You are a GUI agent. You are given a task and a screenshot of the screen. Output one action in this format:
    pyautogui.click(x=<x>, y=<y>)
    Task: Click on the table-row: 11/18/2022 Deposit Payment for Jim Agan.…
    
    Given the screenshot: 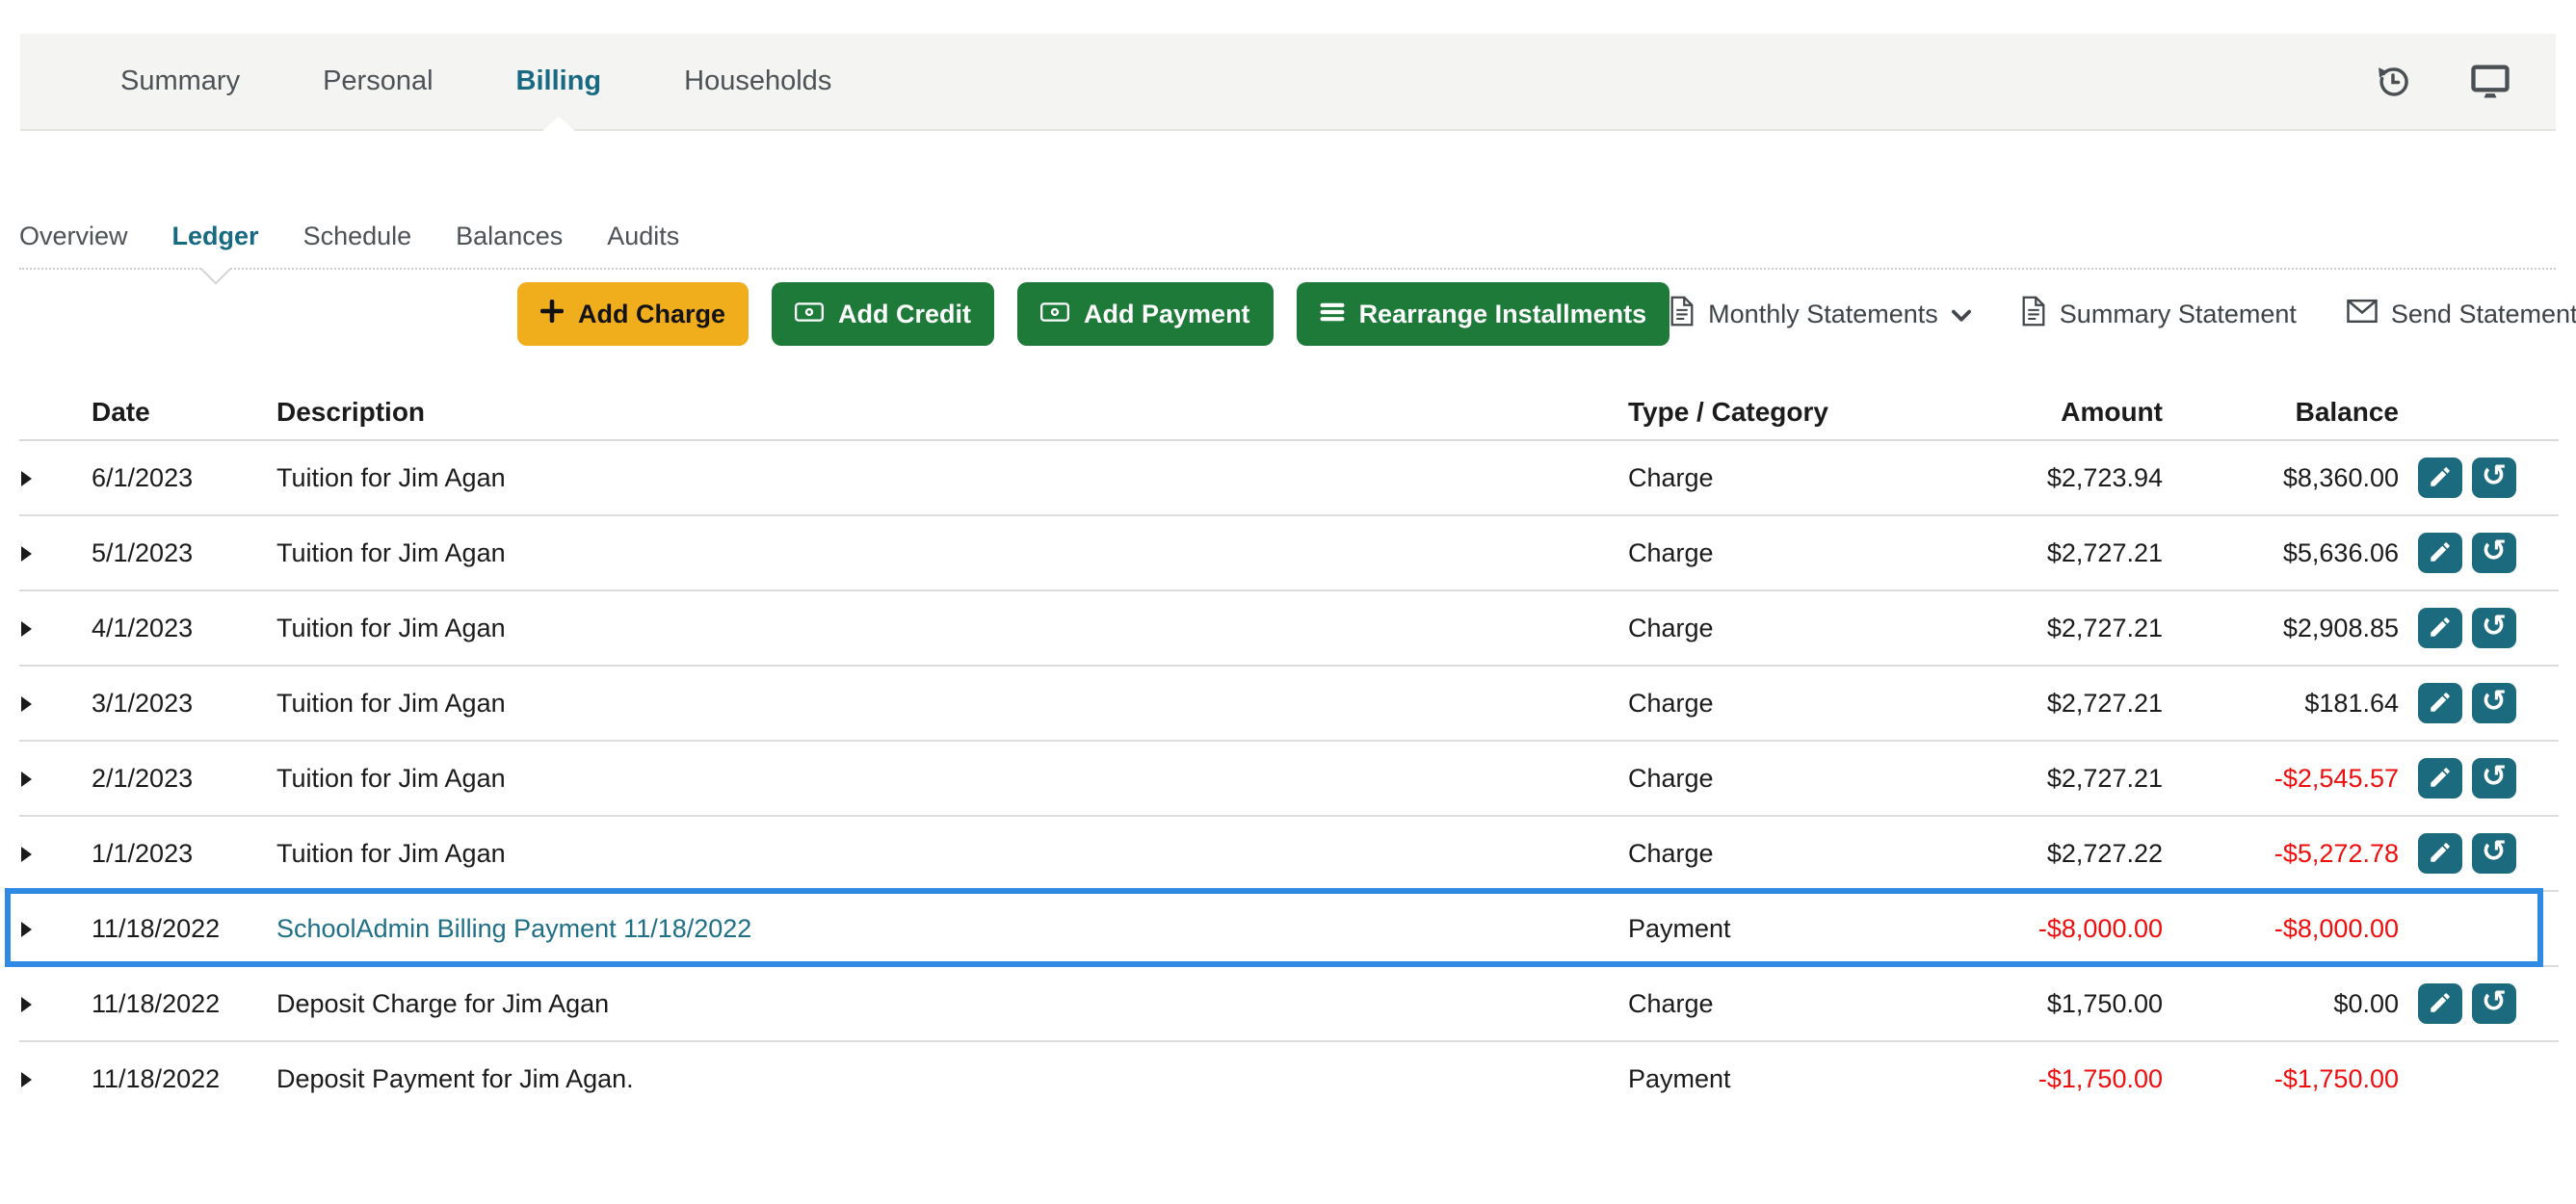 What is the action you would take?
    pyautogui.click(x=1289, y=1078)
    